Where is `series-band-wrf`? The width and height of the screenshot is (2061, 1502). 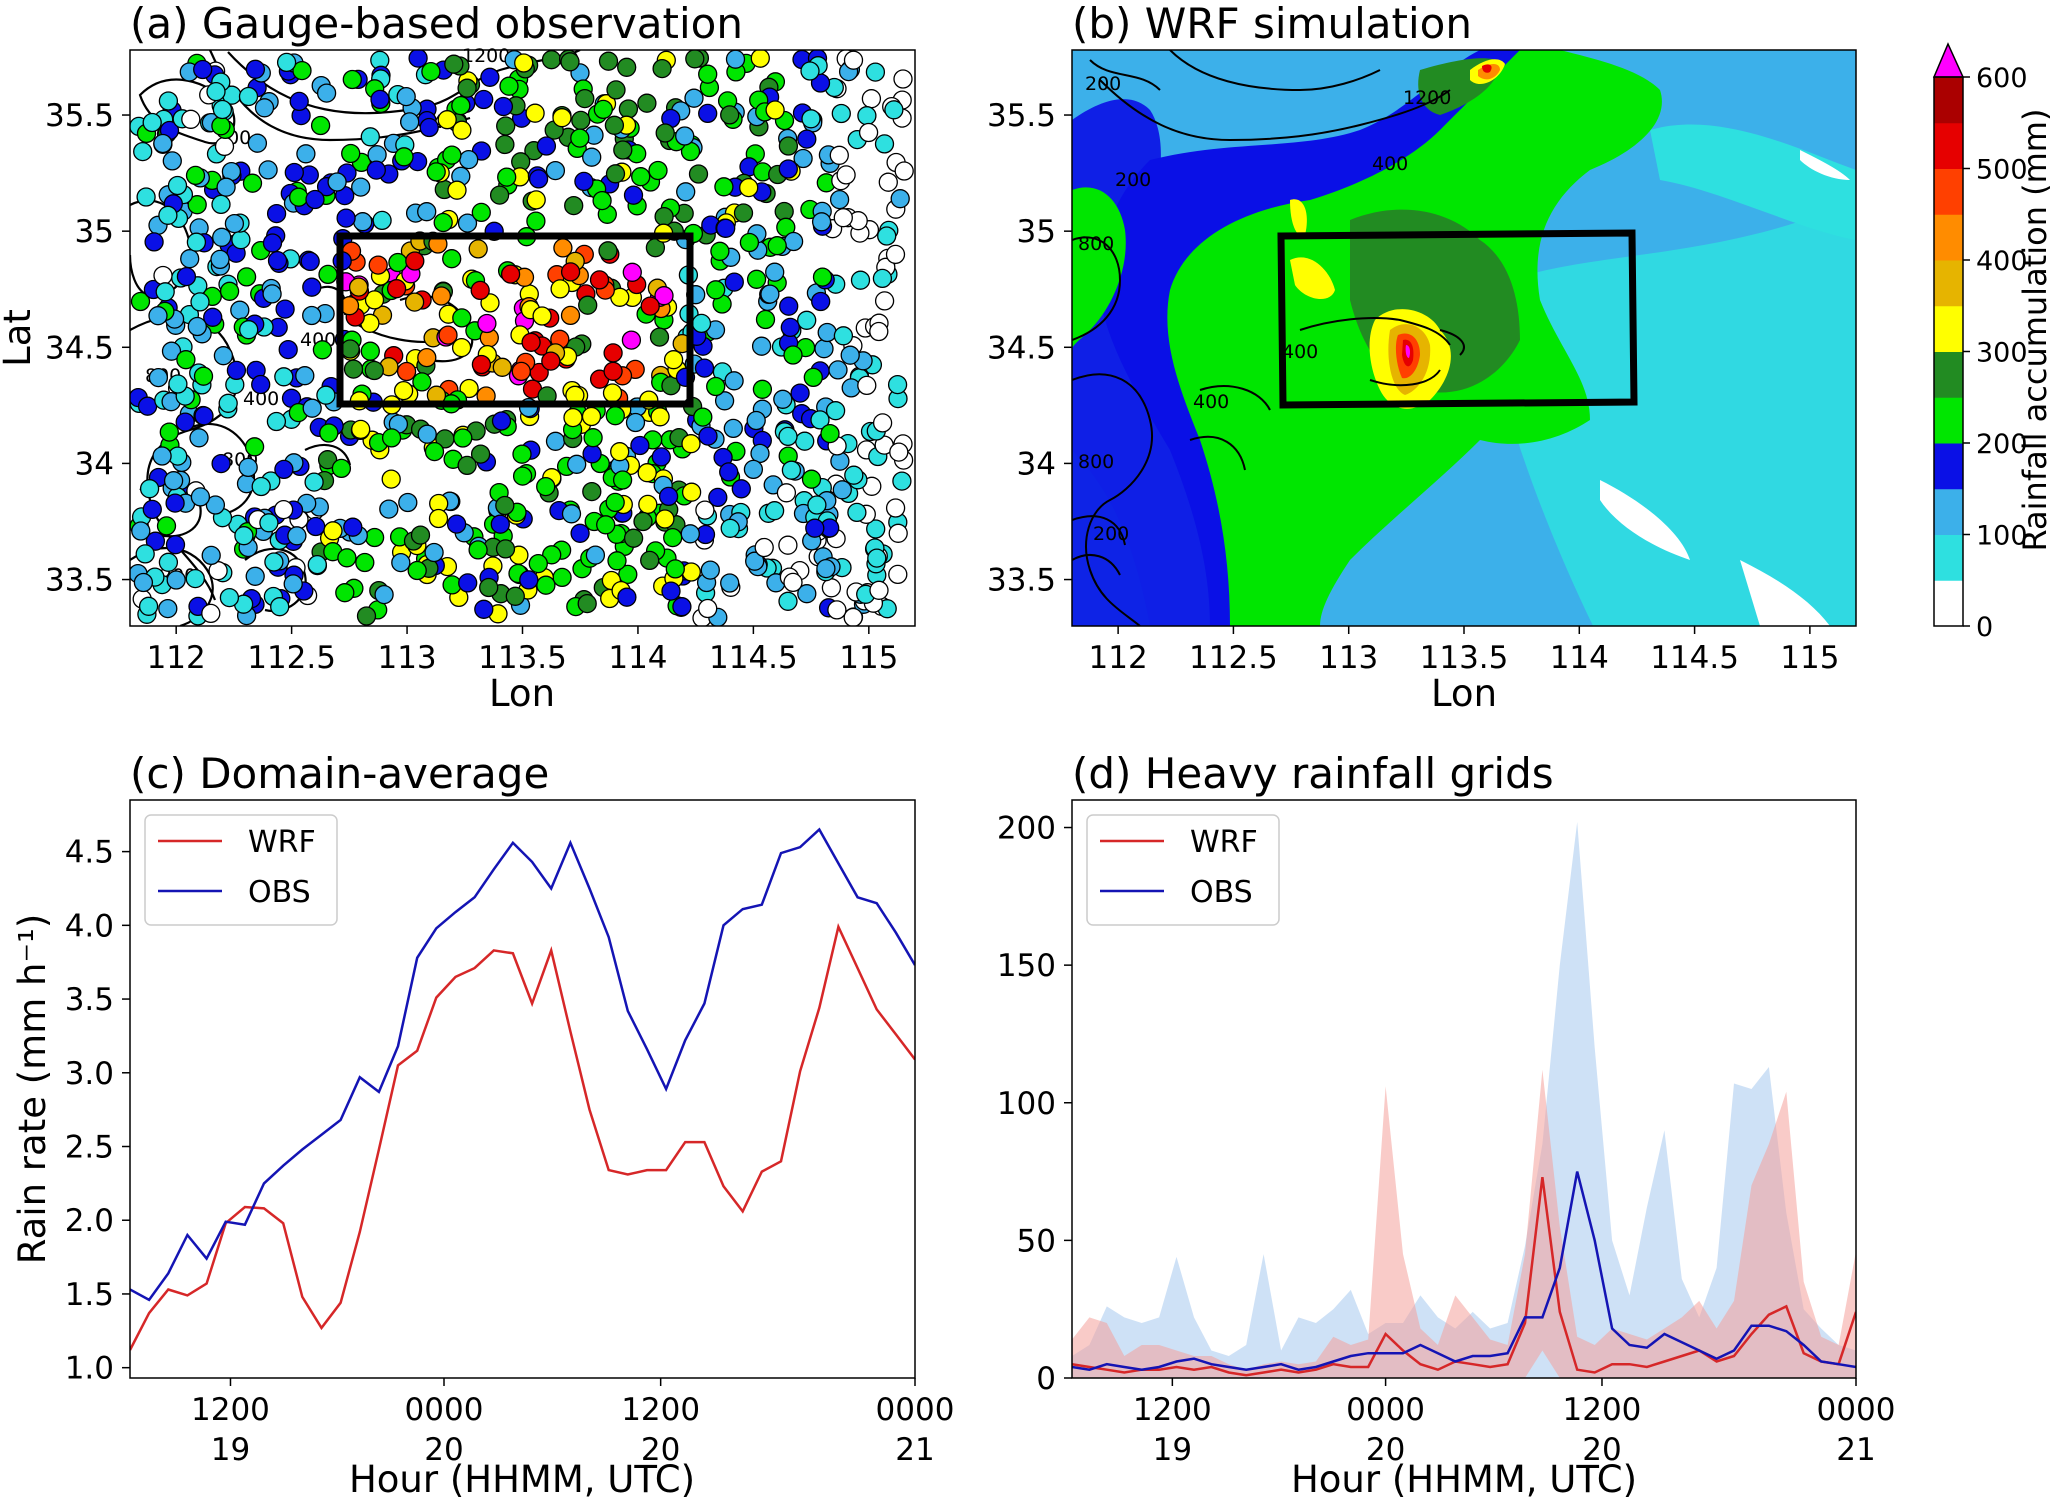 series-band-wrf is located at coordinates (1464, 1223).